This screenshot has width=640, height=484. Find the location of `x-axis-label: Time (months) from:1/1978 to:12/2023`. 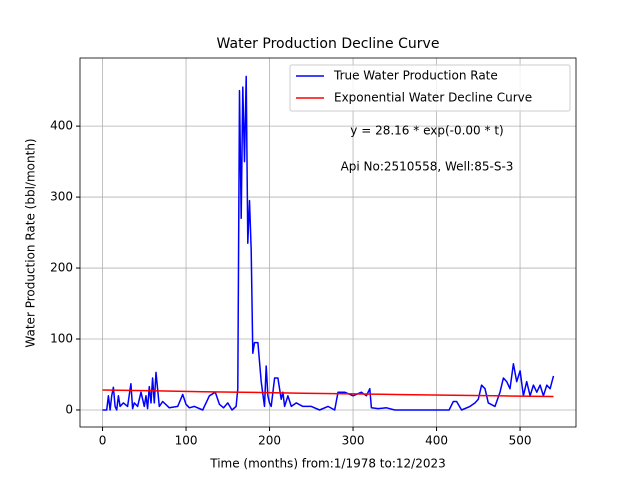

x-axis-label: Time (months) from:1/1978 to:12/2023 is located at coordinates (327, 464).